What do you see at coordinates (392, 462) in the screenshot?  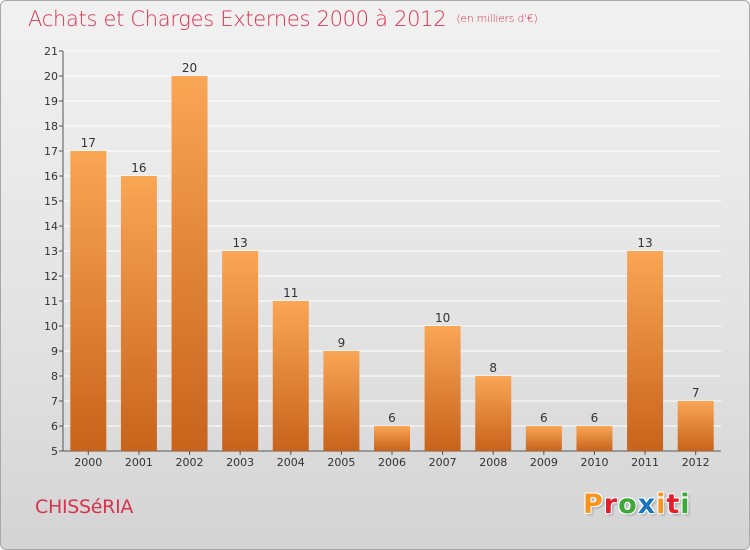 I see `x-tick-label: 2006` at bounding box center [392, 462].